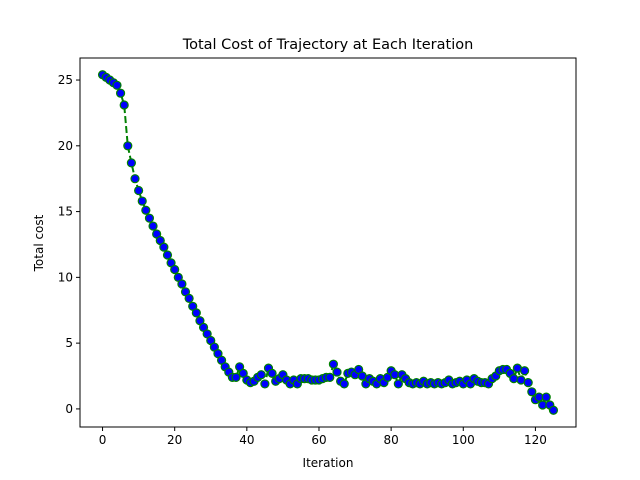 Image resolution: width=640 pixels, height=480 pixels. I want to click on y-tick-label: 0, so click(69, 409).